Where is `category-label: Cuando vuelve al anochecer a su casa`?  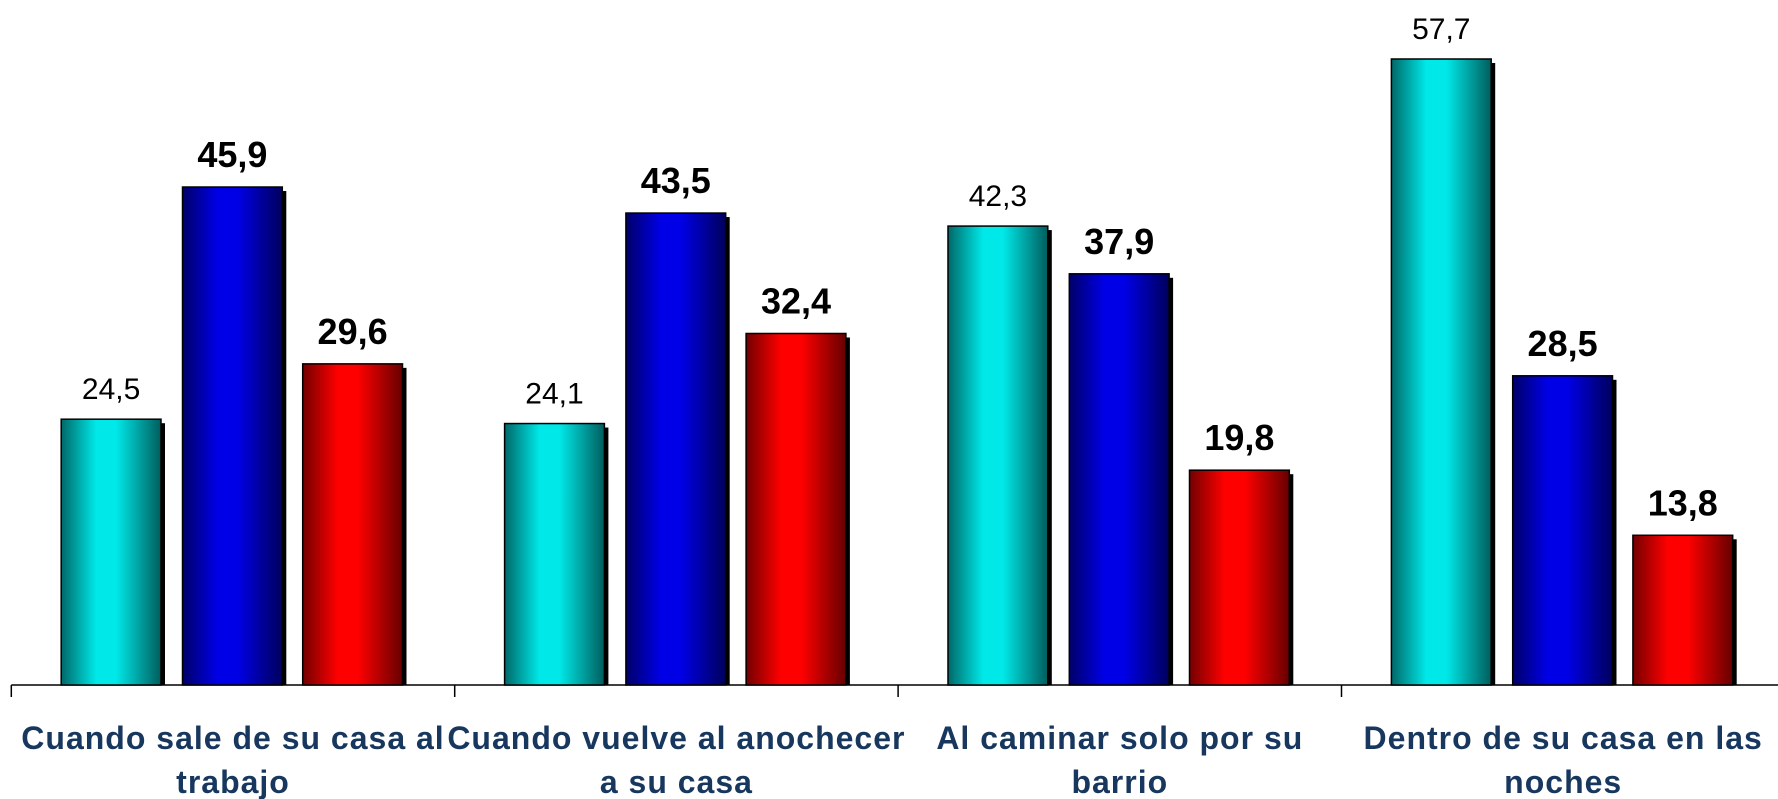
category-label: Cuando vuelve al anochecer a su casa is located at coordinates (676, 759).